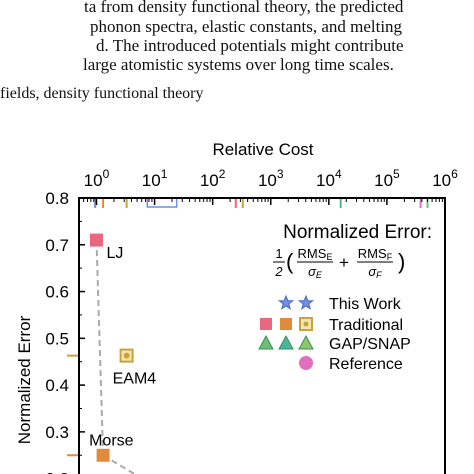  I want to click on top-tick-label-1: 10¹, so click(155, 178).